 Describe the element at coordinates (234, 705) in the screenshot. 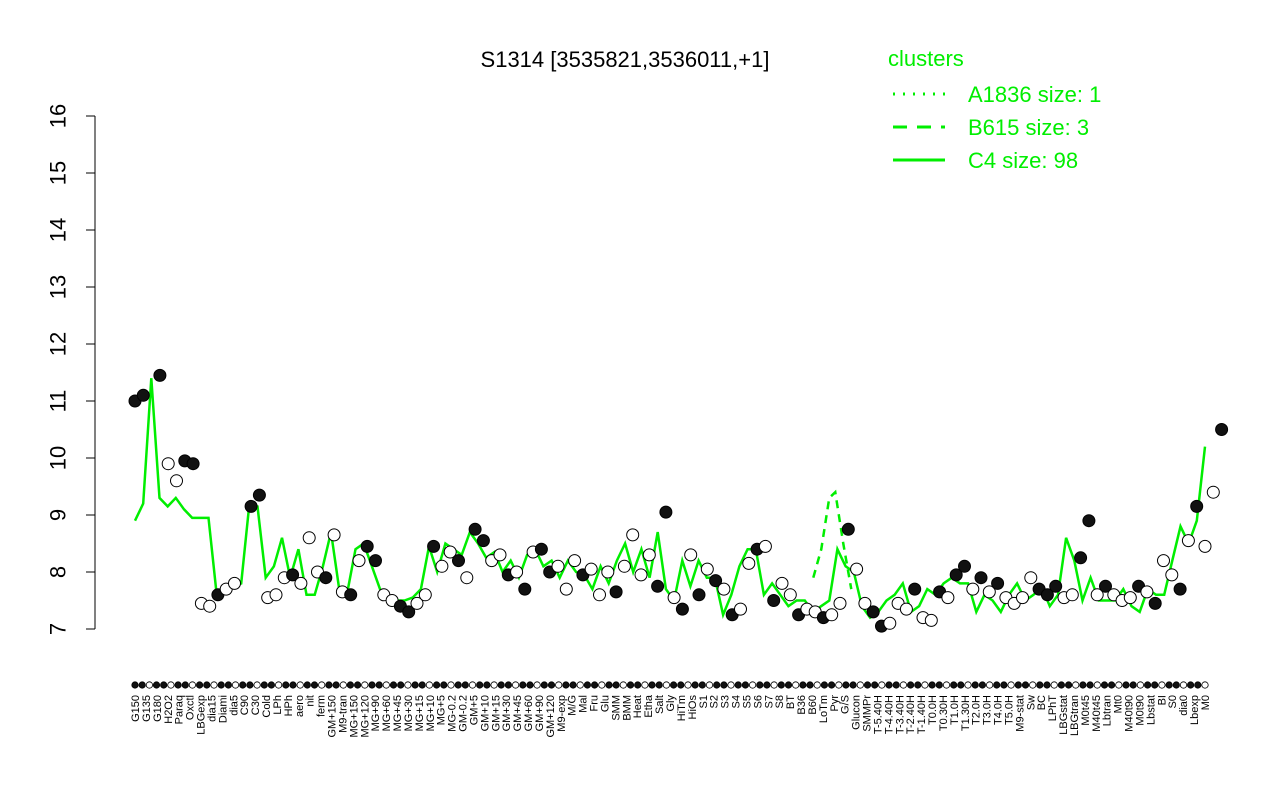

I see `x-tick-label: dia5` at that location.